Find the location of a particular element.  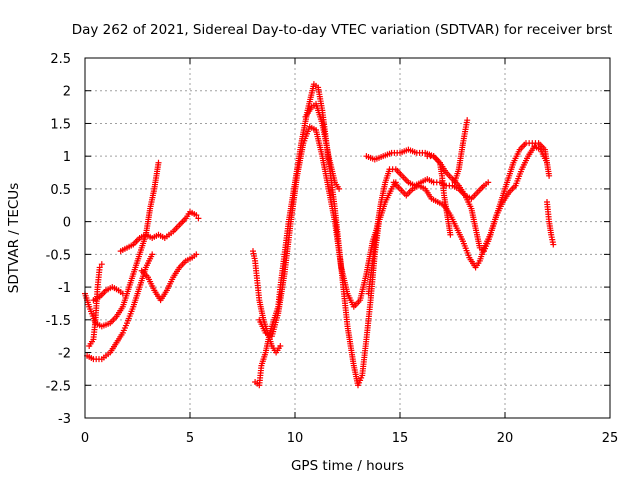

y-tick-label: -2.5 is located at coordinates (58, 386).